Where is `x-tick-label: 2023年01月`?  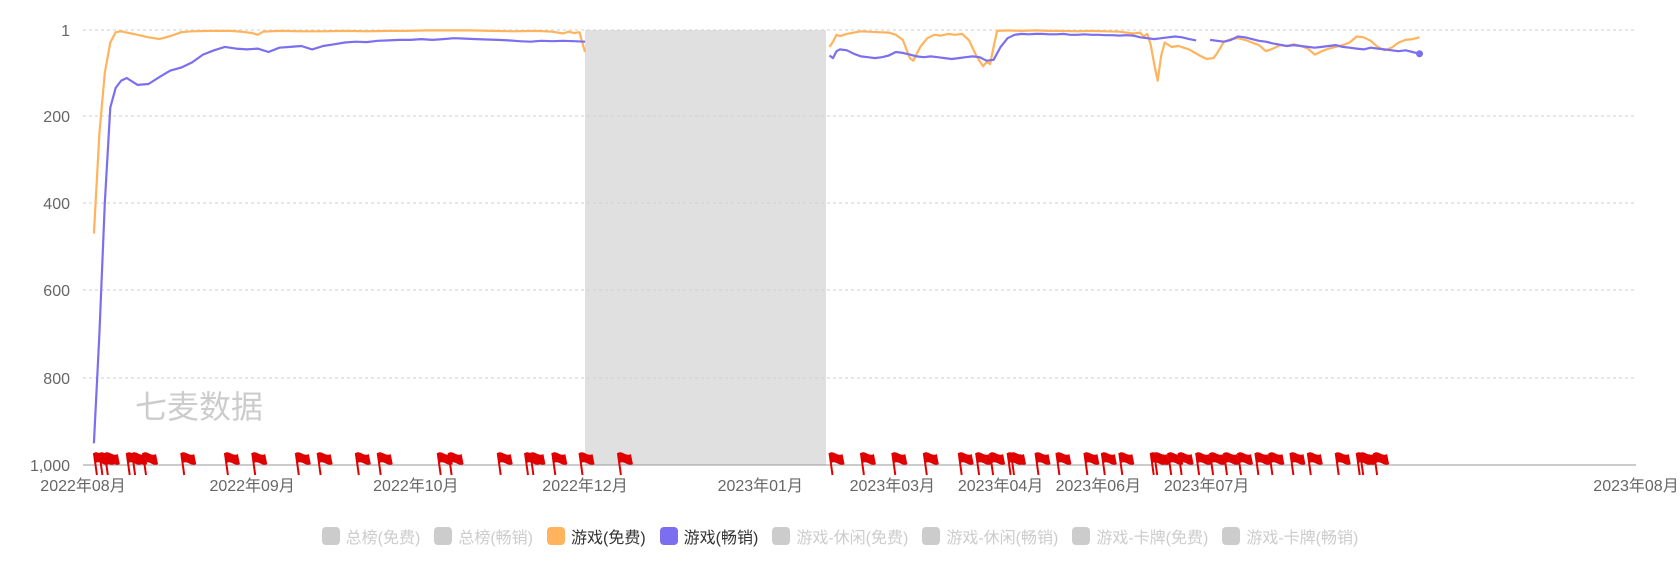 x-tick-label: 2023年01月 is located at coordinates (760, 486).